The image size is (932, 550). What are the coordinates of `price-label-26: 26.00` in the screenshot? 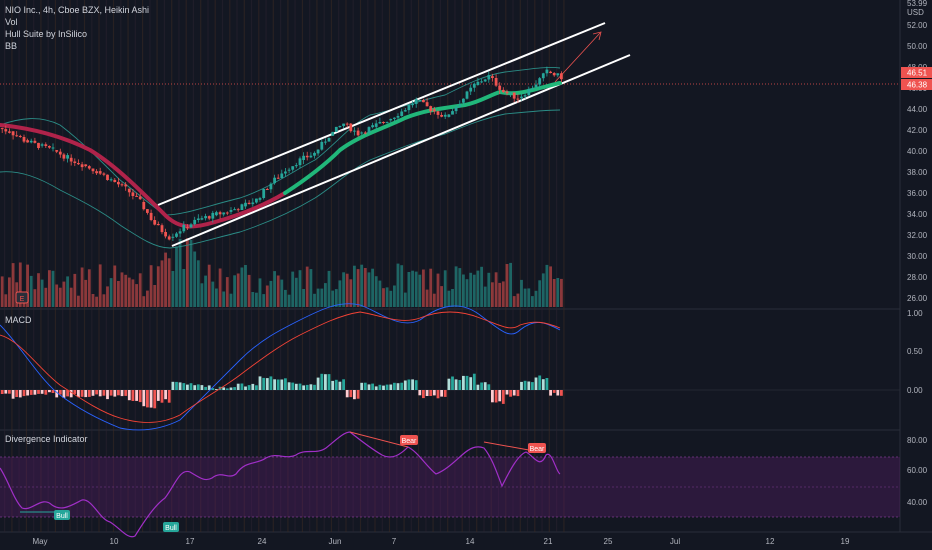 It's located at (917, 298).